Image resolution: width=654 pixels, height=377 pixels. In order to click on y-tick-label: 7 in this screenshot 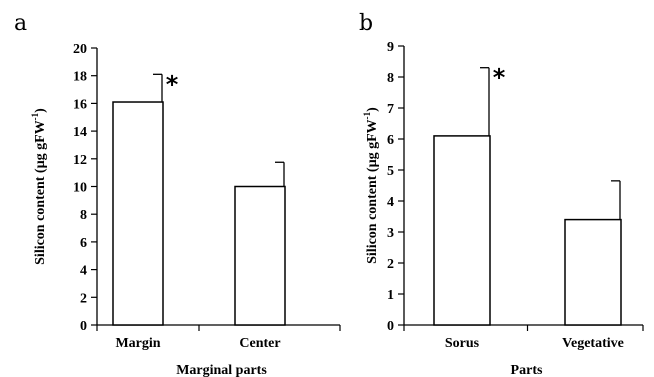, I will do `click(390, 109)`.